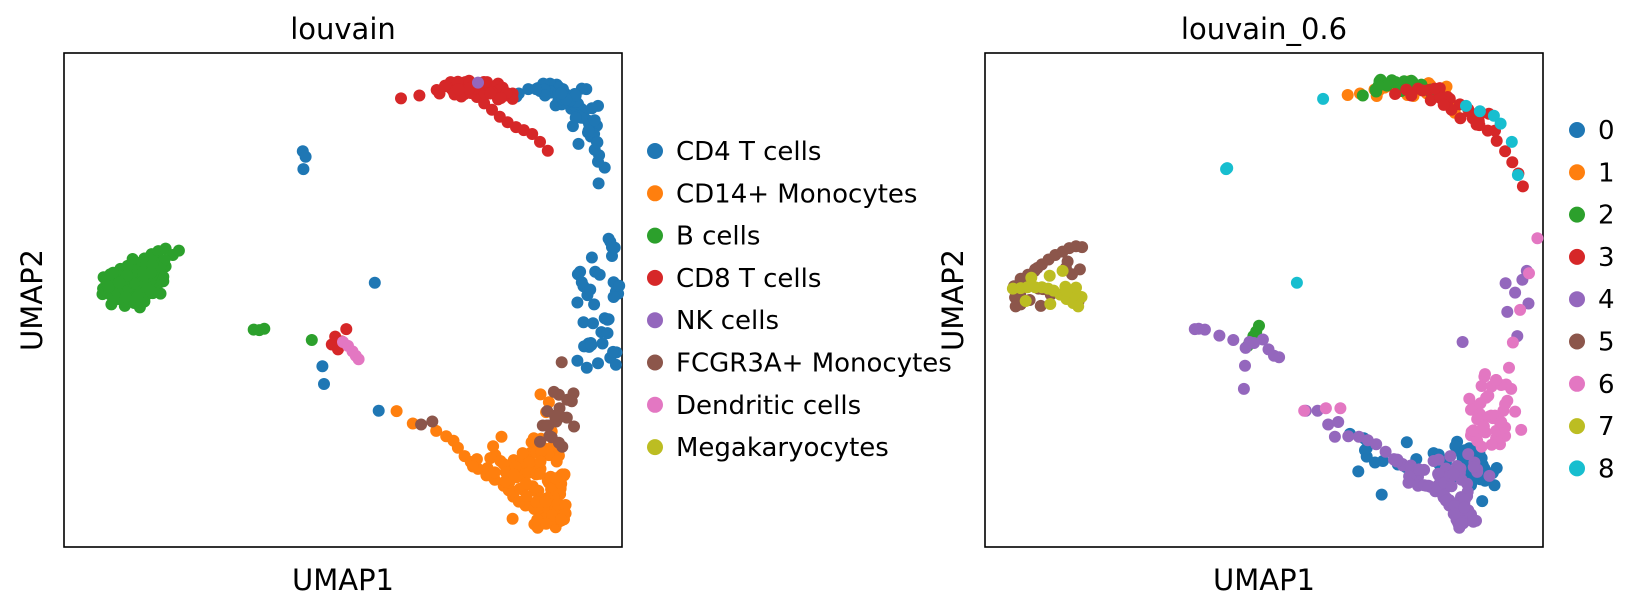 The width and height of the screenshot is (1632, 609). Describe the element at coordinates (1606, 131) in the screenshot. I see `legend-label-0: 0` at that location.